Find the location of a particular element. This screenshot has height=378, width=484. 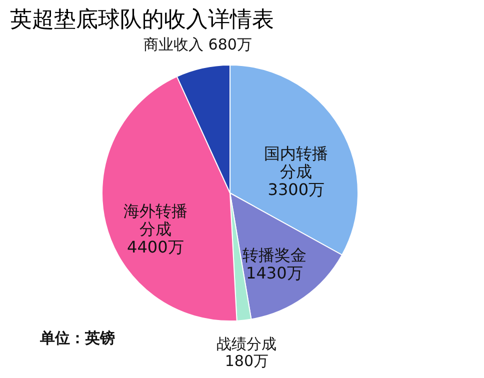

slice-label: 国内转播分成 is located at coordinates (296, 162).